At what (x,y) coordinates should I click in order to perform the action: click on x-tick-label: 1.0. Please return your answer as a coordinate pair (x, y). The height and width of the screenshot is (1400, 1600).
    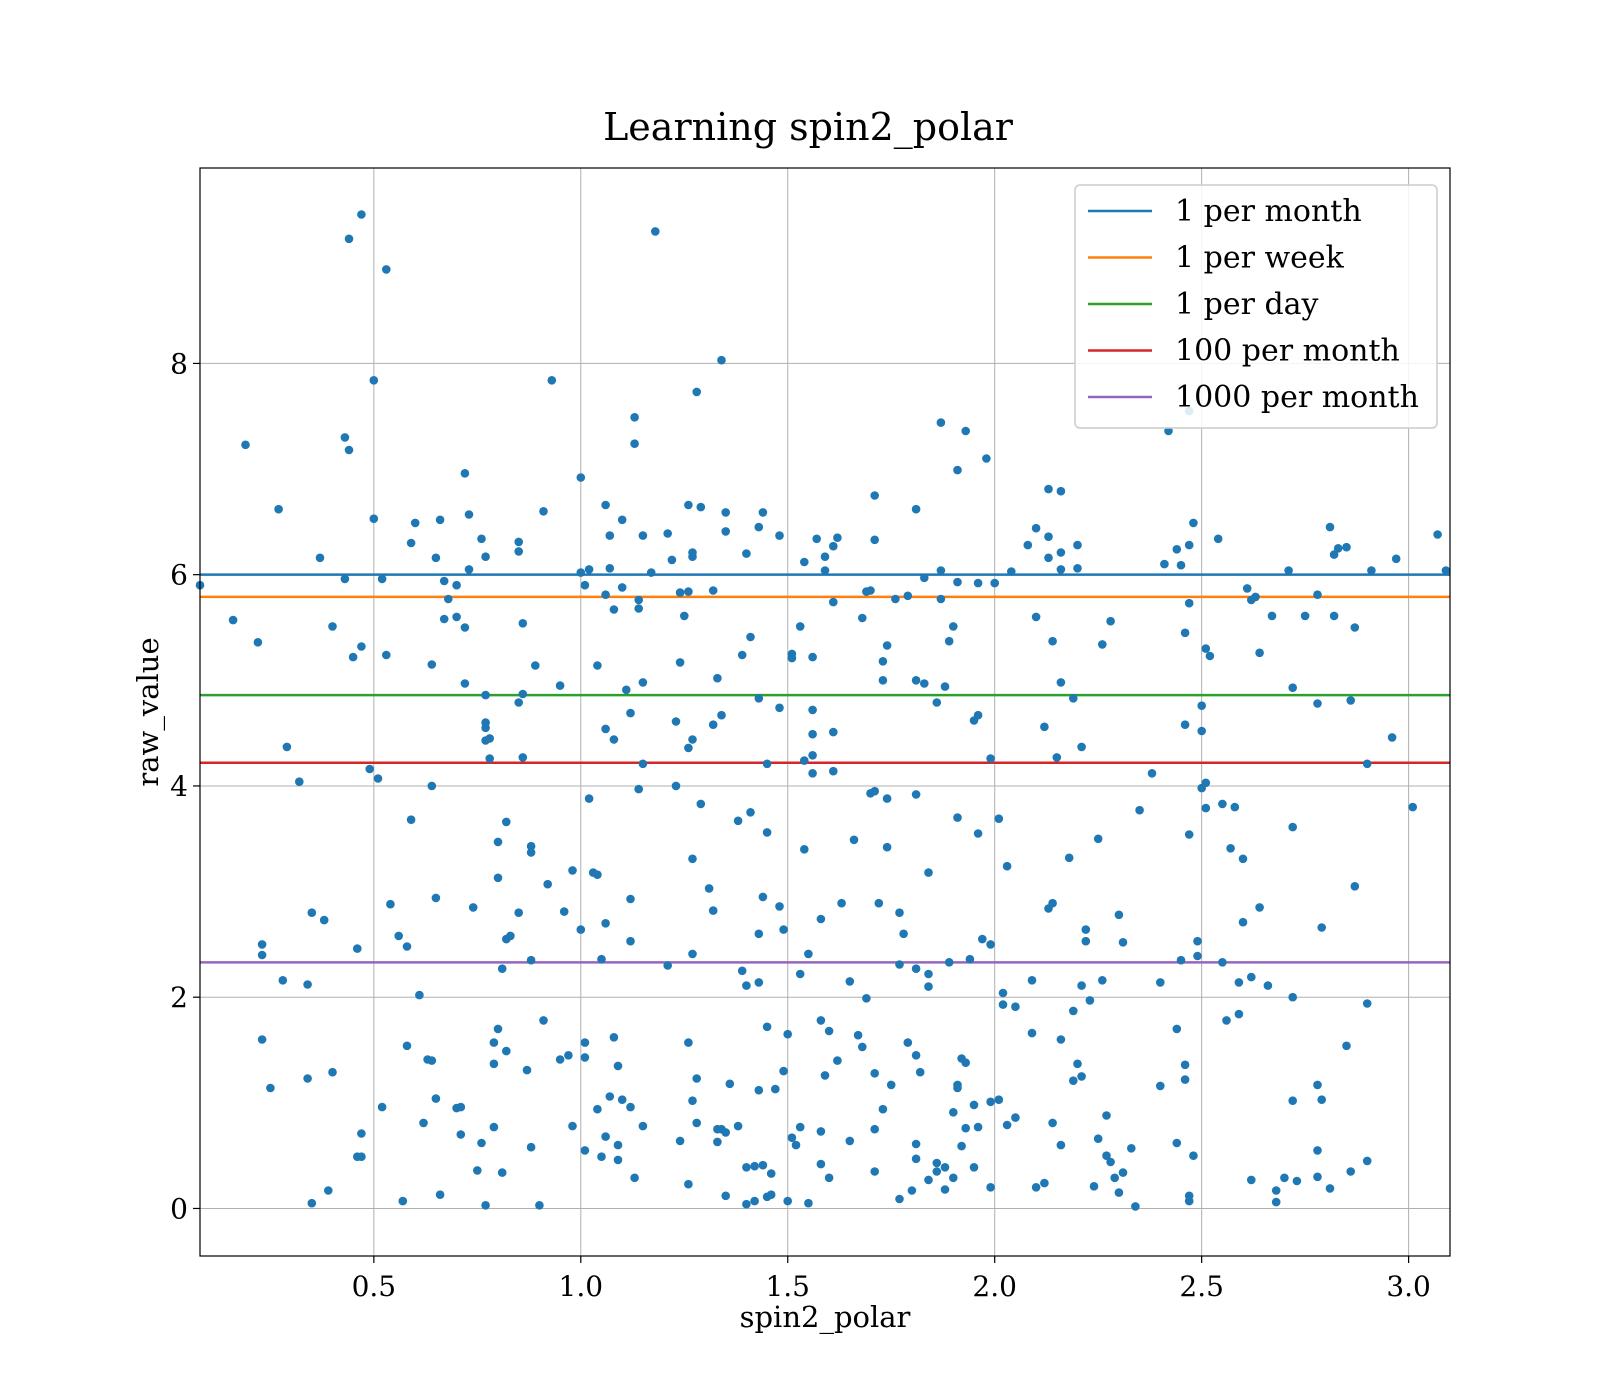
    Looking at the image, I should click on (581, 1286).